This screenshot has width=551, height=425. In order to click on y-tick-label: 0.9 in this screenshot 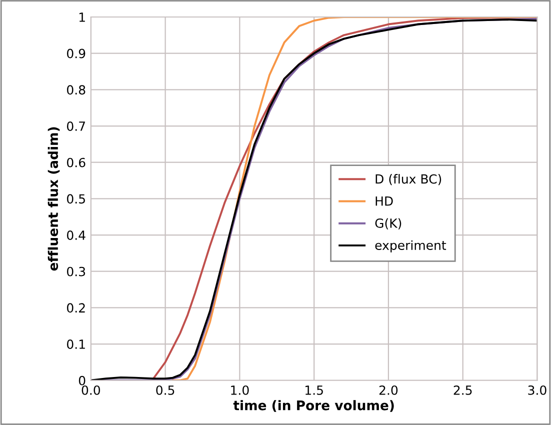, I will do `click(76, 53)`.